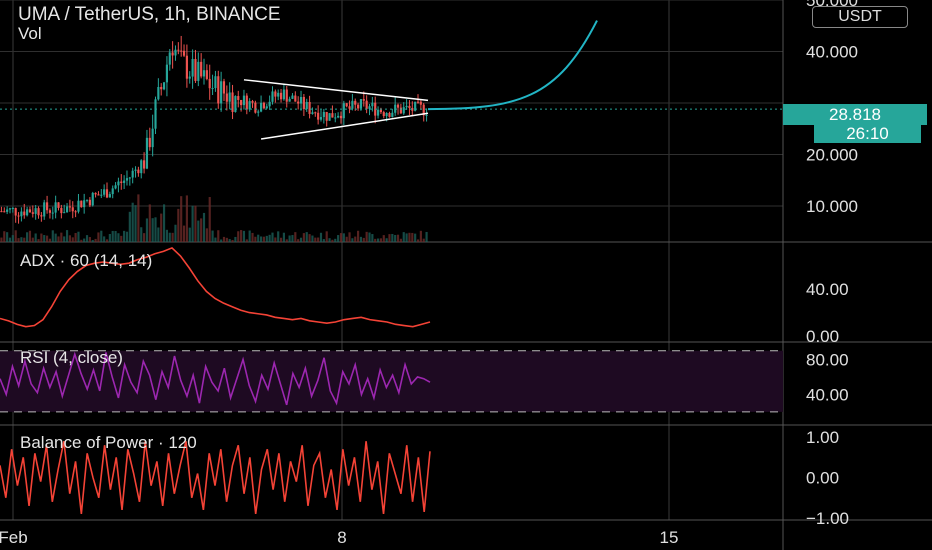 This screenshot has width=932, height=550. I want to click on rsi-line, so click(215, 378).